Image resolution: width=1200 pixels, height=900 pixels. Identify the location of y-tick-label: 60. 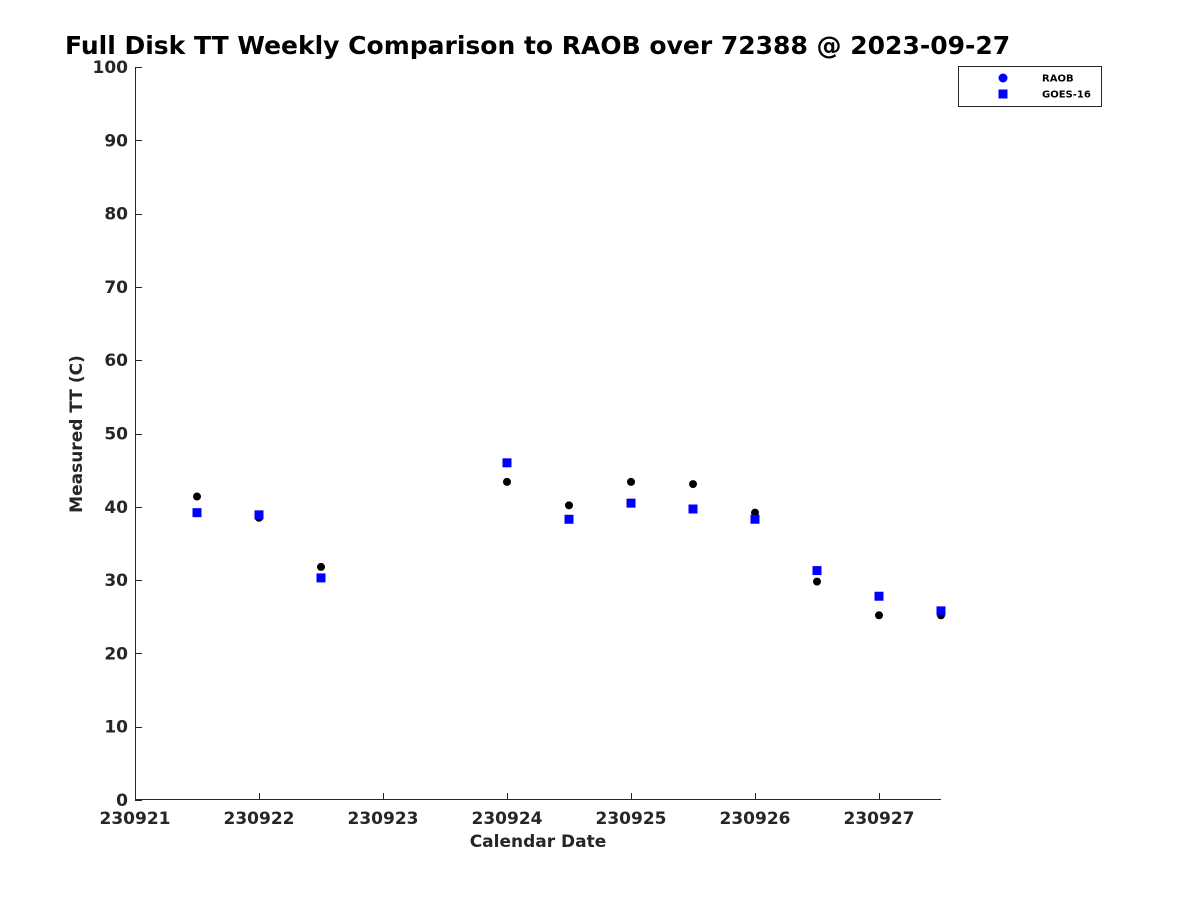
(116, 361).